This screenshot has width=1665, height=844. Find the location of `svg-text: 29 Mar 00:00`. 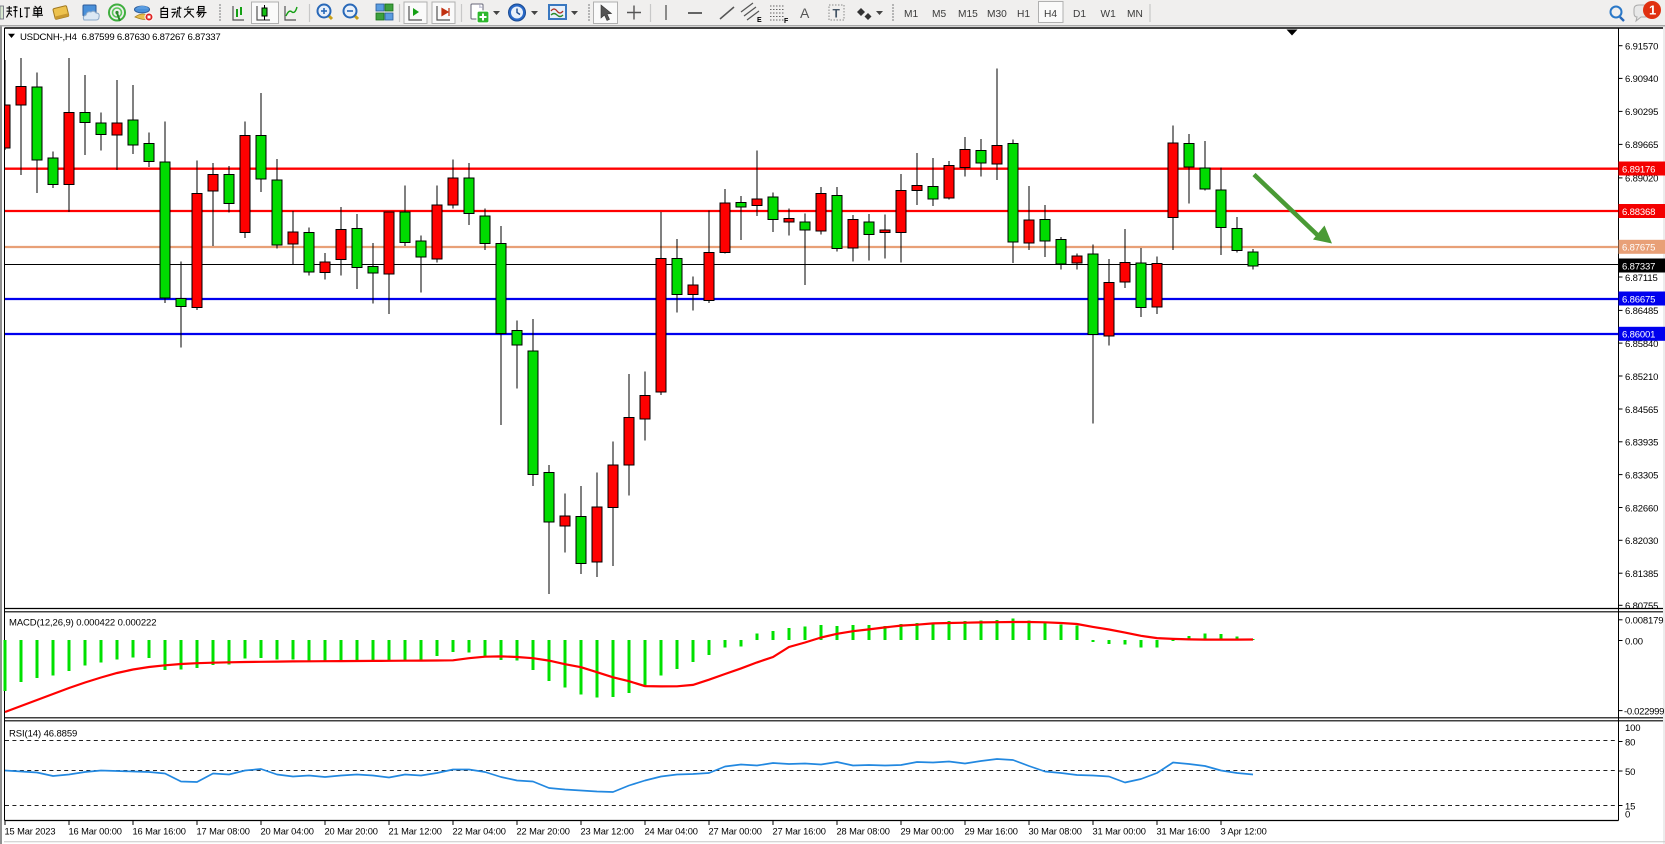

svg-text: 29 Mar 00:00 is located at coordinates (927, 832).